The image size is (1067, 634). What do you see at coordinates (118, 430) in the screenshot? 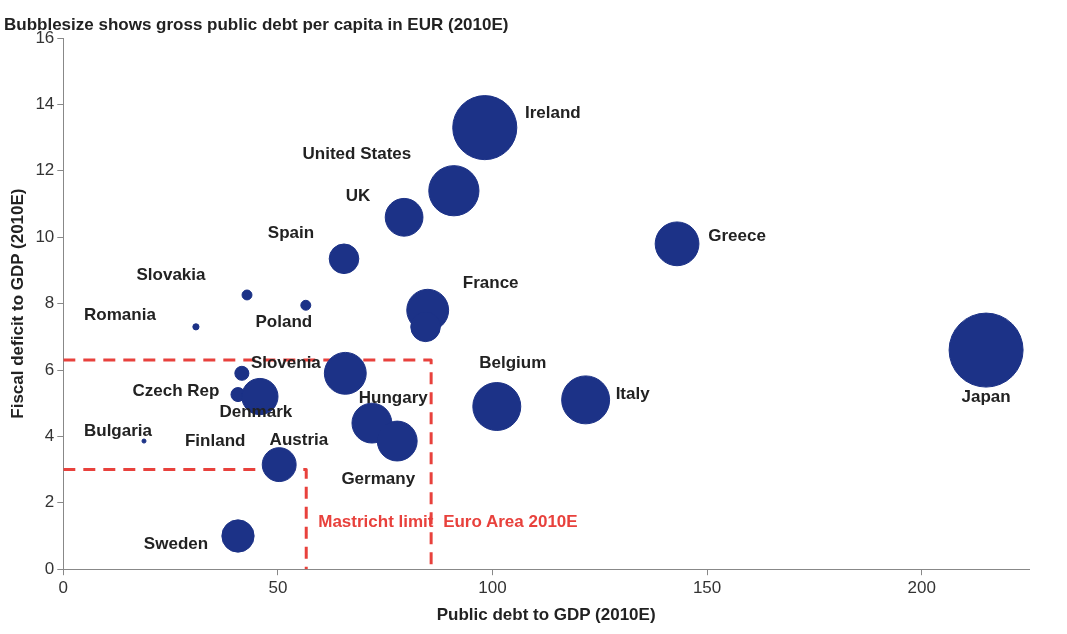
I see `annotation: Bulgaria` at bounding box center [118, 430].